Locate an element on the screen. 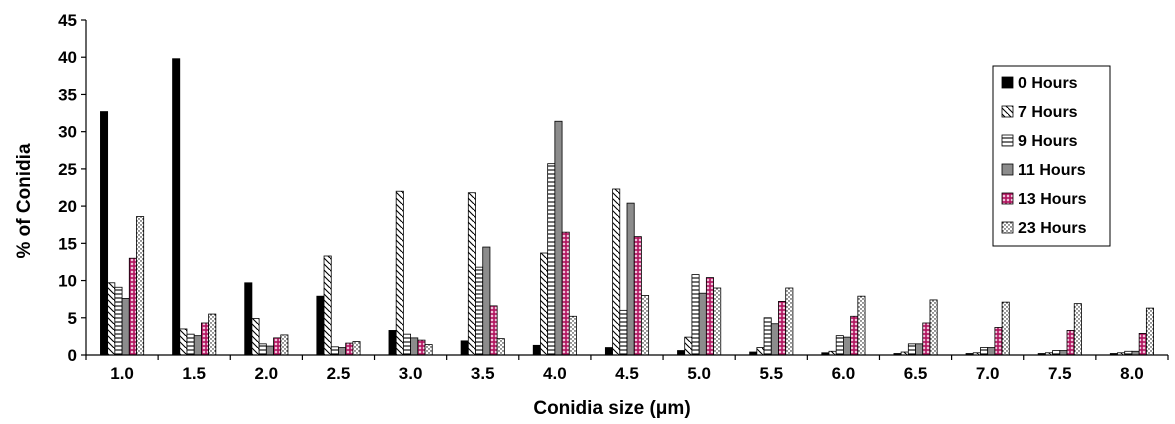 Image resolution: width=1175 pixels, height=424 pixels. x-tick-label: 6.5 is located at coordinates (916, 373).